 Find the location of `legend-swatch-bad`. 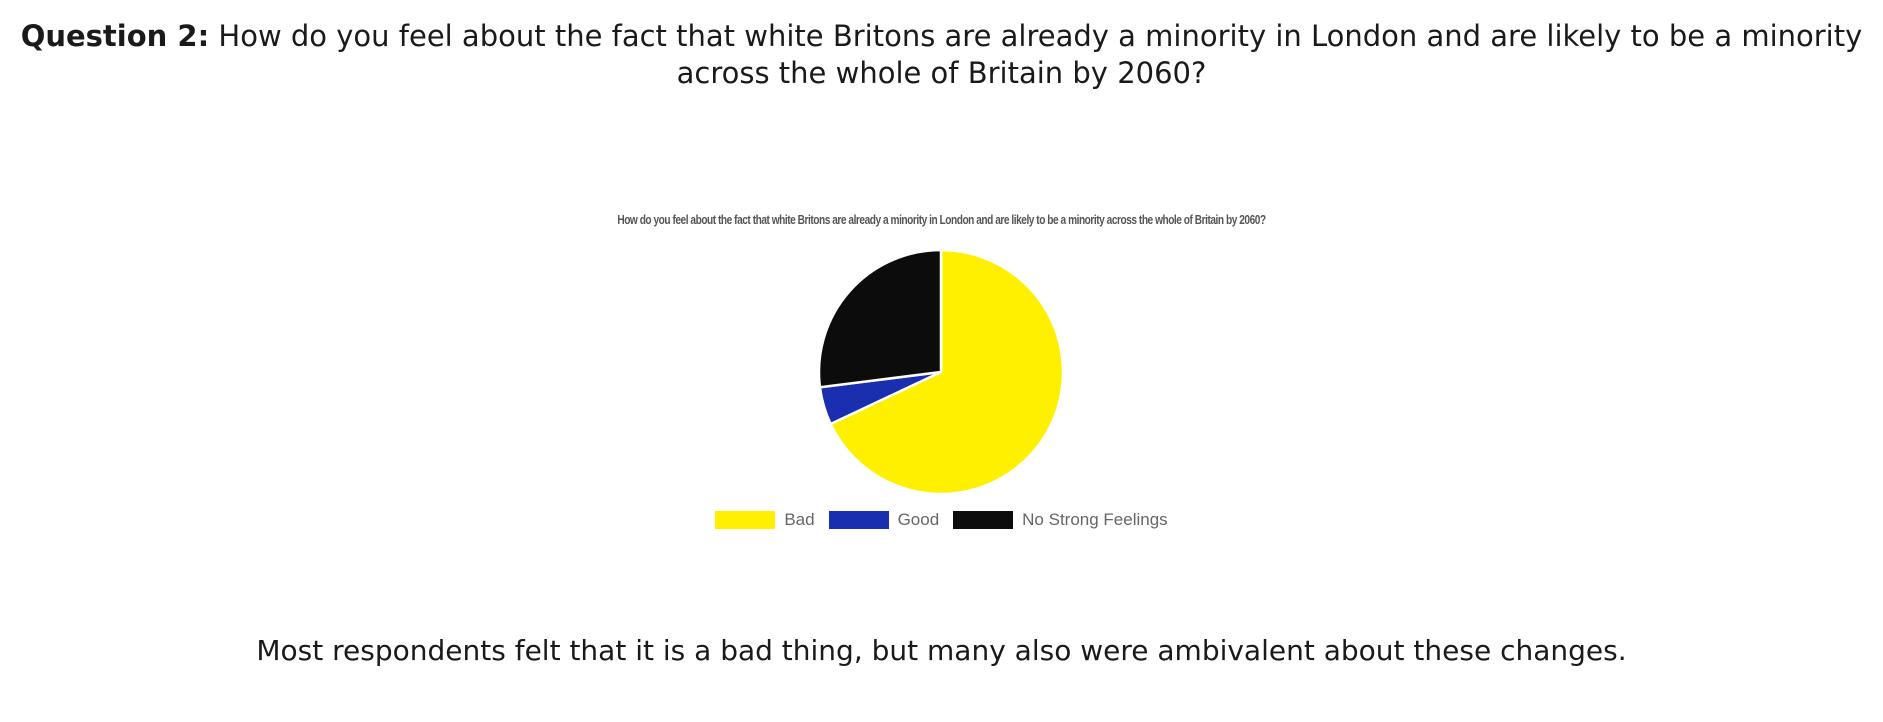

legend-swatch-bad is located at coordinates (745, 520).